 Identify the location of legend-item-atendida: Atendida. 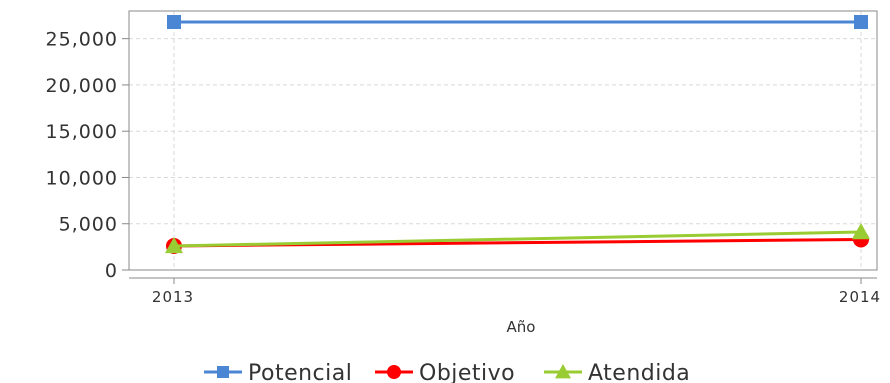
(617, 372).